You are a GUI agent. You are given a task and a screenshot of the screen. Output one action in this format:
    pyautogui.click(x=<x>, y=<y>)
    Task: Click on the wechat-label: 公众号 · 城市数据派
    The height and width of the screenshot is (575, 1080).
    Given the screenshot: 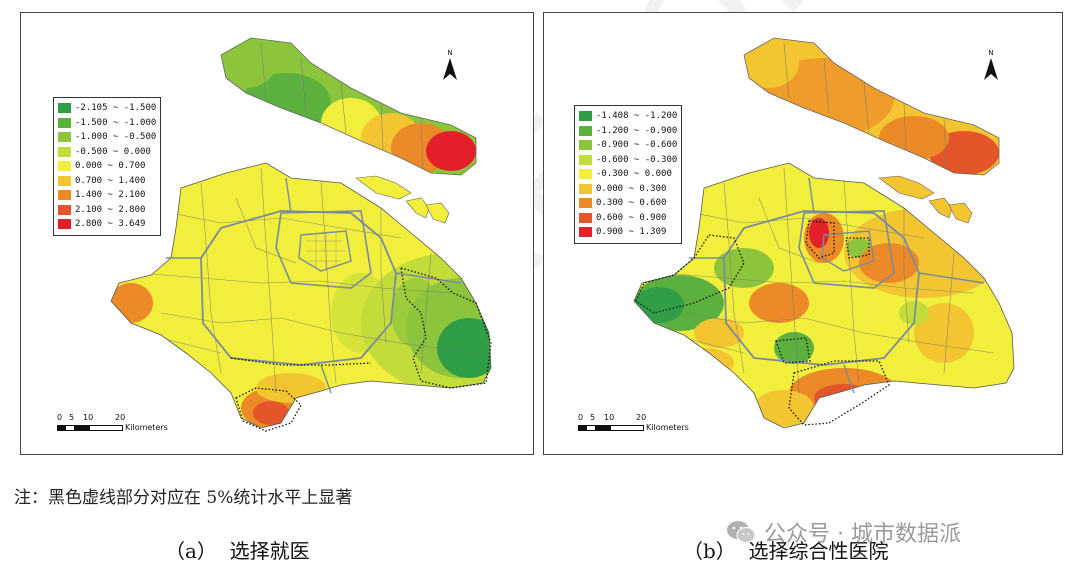 What is the action you would take?
    pyautogui.click(x=862, y=534)
    